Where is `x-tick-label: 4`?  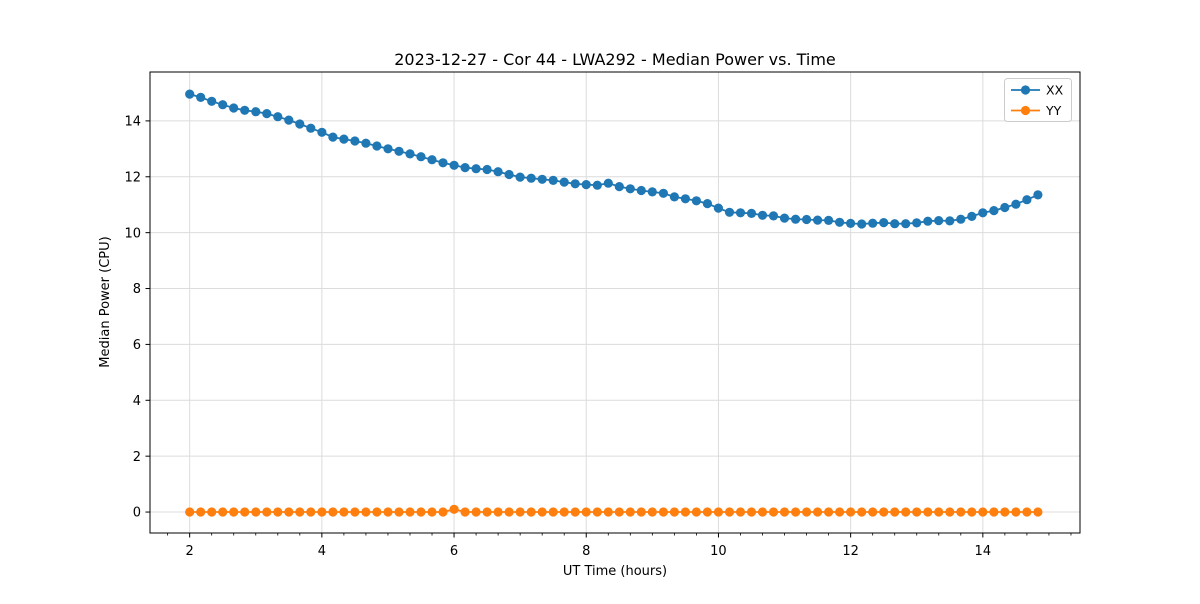 x-tick-label: 4 is located at coordinates (322, 551).